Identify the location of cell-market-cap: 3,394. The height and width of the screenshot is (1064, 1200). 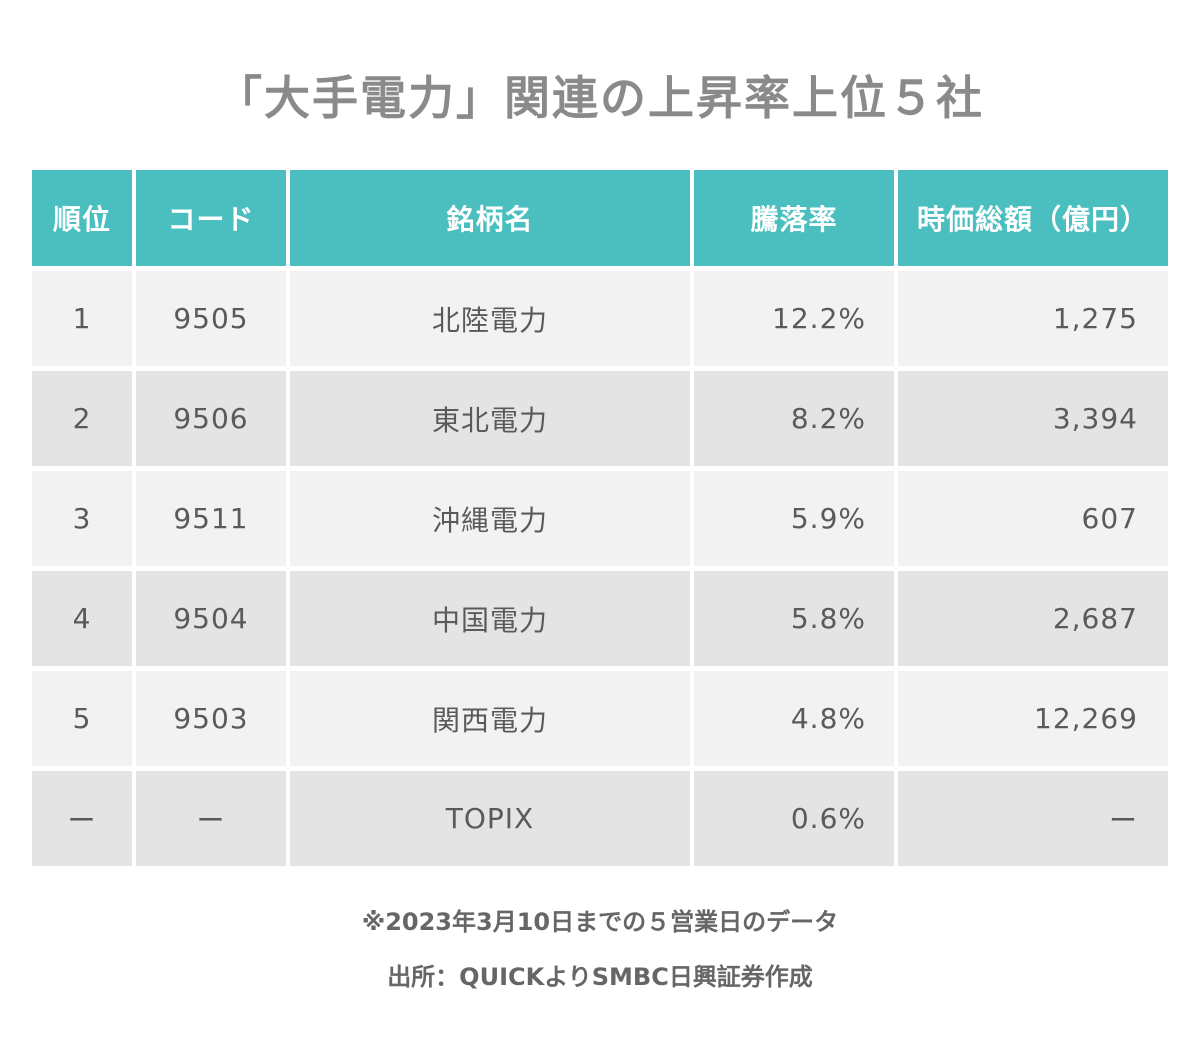
(1033, 418).